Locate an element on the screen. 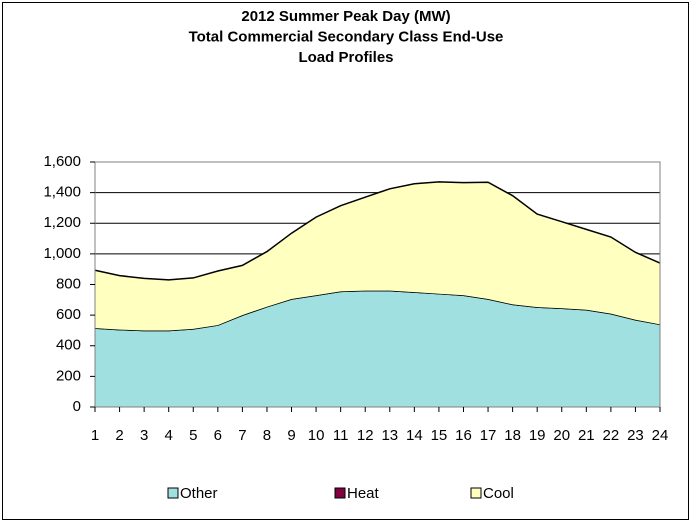 The height and width of the screenshot is (523, 692). x-tick-label: 6 is located at coordinates (218, 435).